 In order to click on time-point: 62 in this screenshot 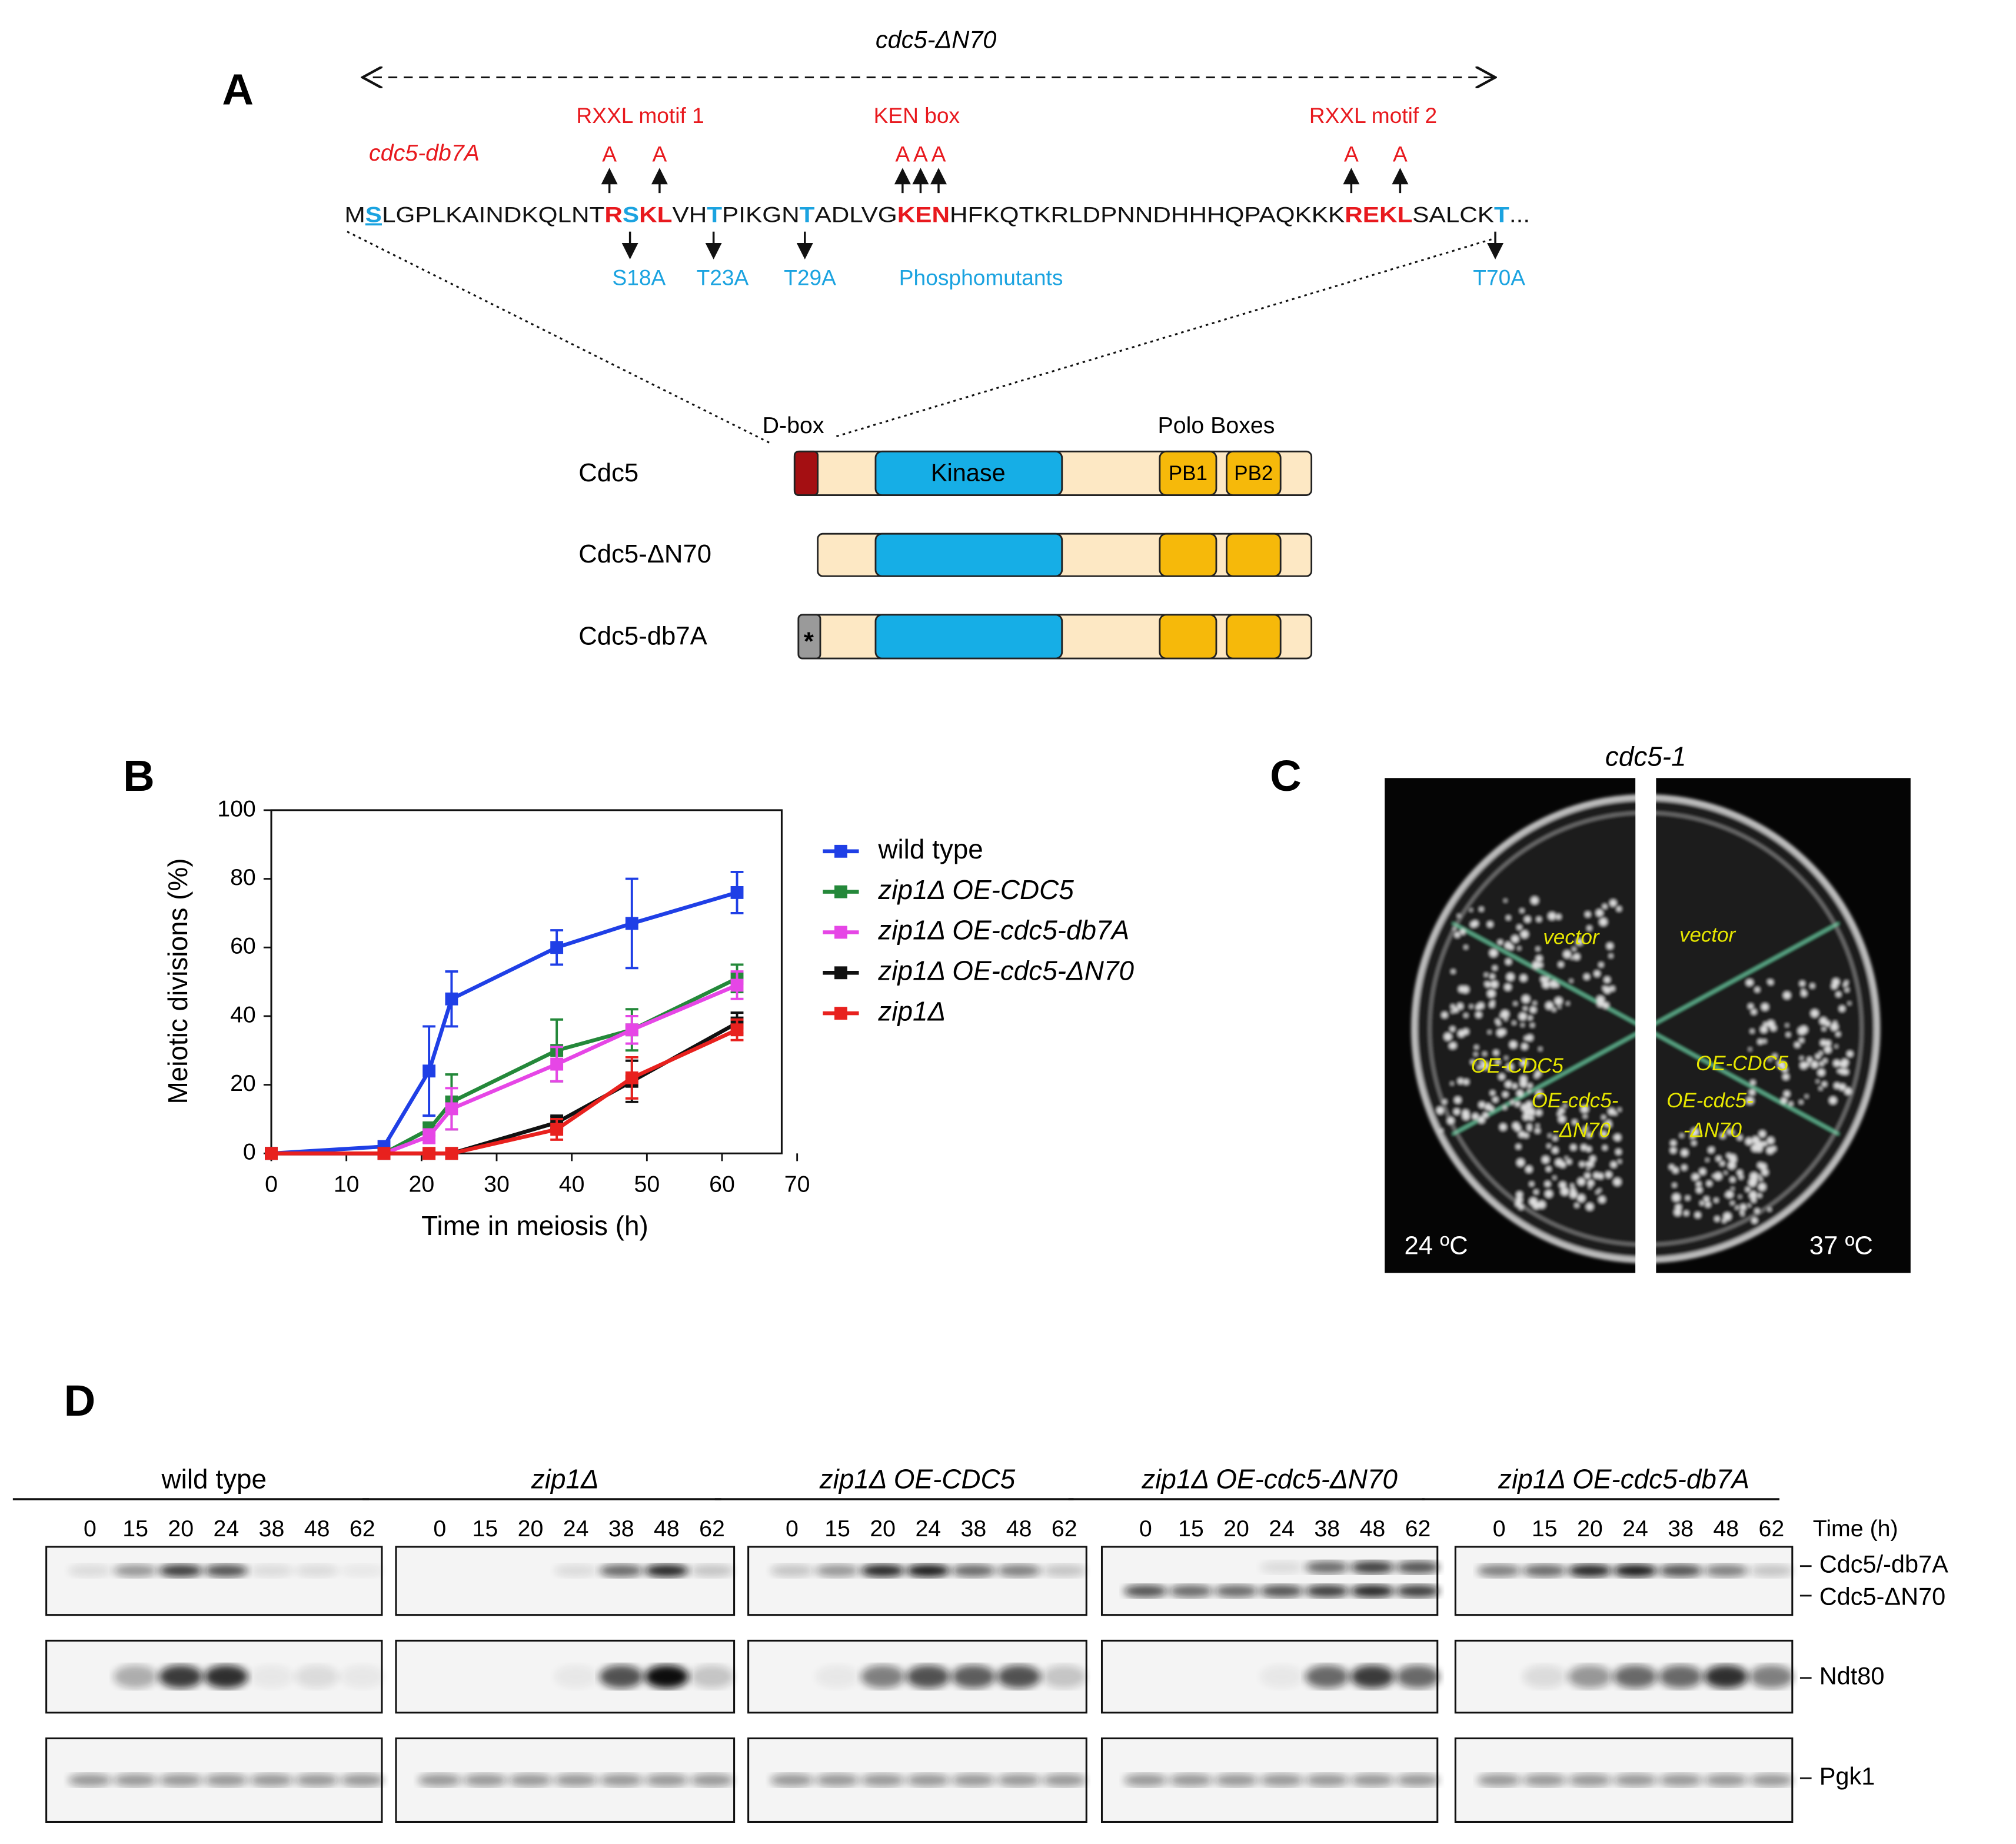, I will do `click(1772, 1529)`.